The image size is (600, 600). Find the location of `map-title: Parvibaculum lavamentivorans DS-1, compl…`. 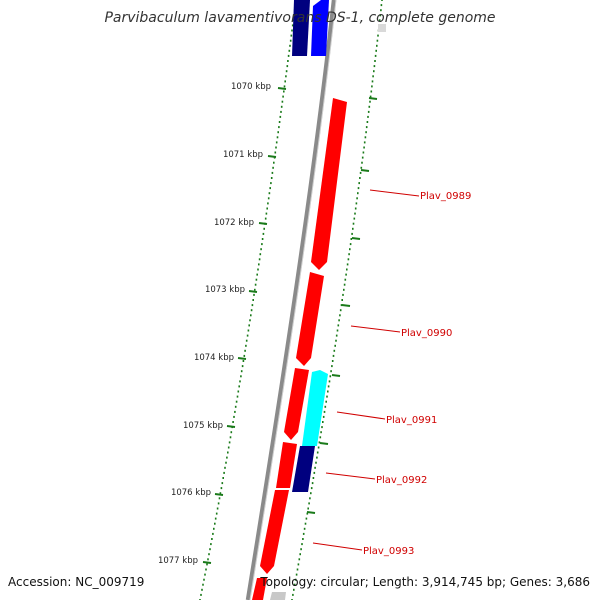

map-title: Parvibaculum lavamentivorans DS-1, compl… is located at coordinates (299, 18).